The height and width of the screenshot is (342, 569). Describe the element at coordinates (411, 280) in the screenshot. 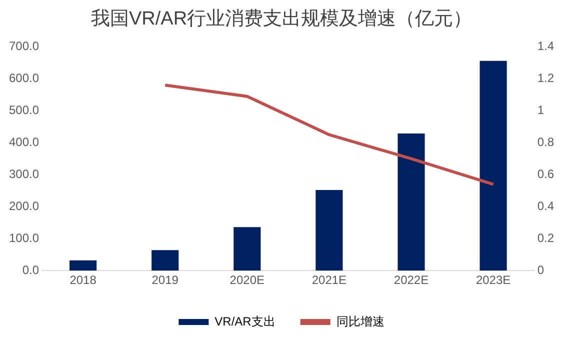

I see `x-tick-label: 2022E` at that location.